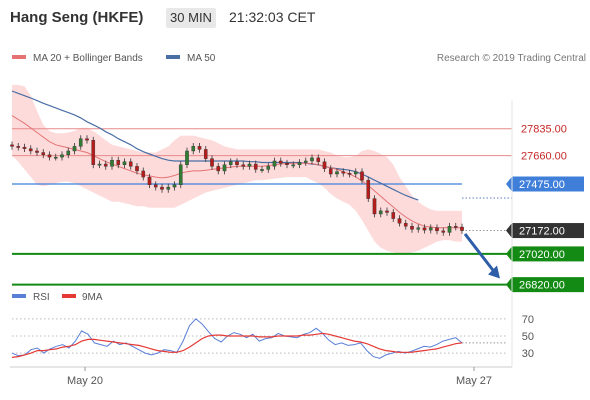  Describe the element at coordinates (544, 157) in the screenshot. I see `resistance-level-label: 27660.00` at that location.